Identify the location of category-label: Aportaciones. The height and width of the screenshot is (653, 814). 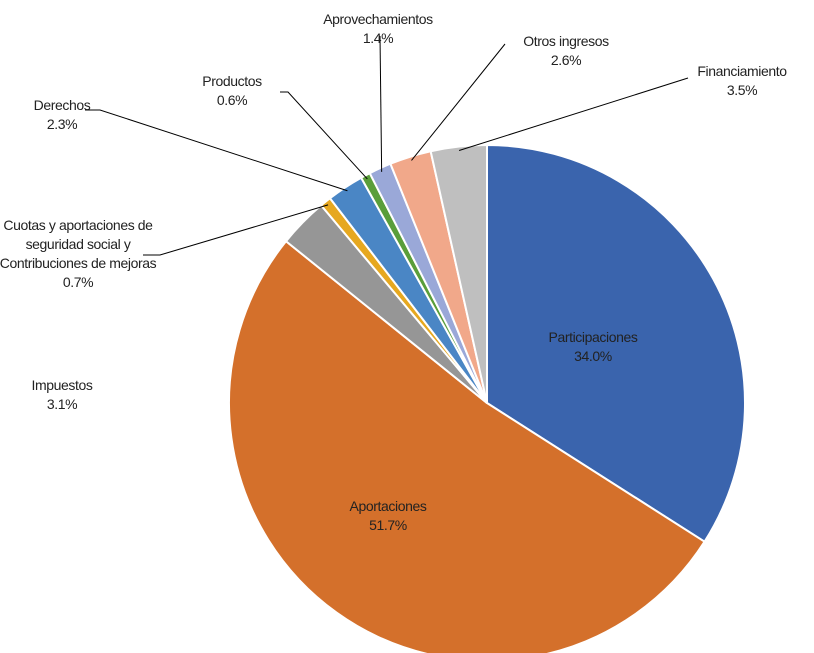
(388, 506).